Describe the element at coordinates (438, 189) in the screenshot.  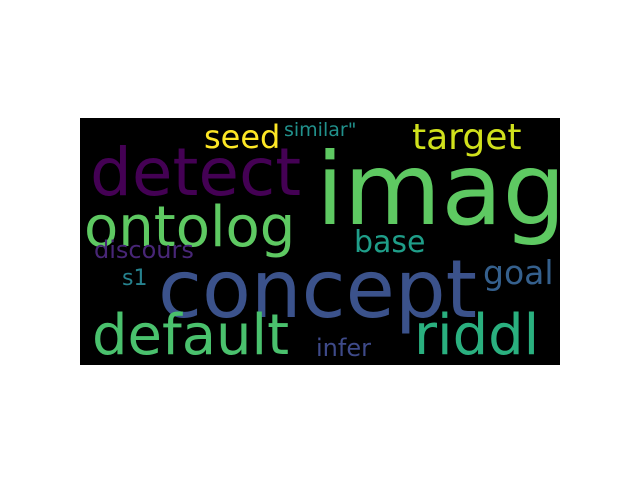
I see `word-imag: imag` at that location.